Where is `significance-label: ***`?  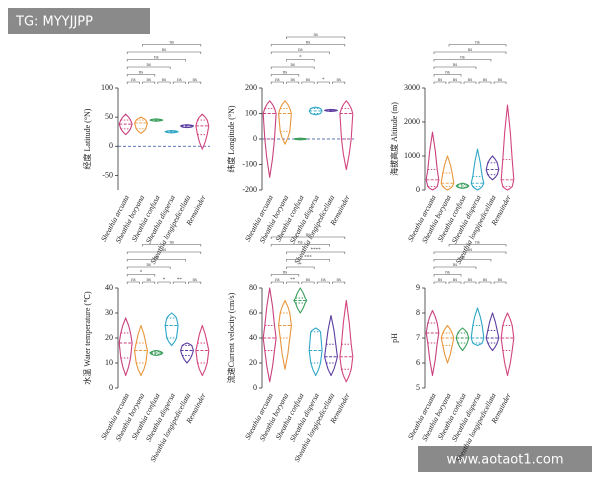 significance-label: *** is located at coordinates (308, 257).